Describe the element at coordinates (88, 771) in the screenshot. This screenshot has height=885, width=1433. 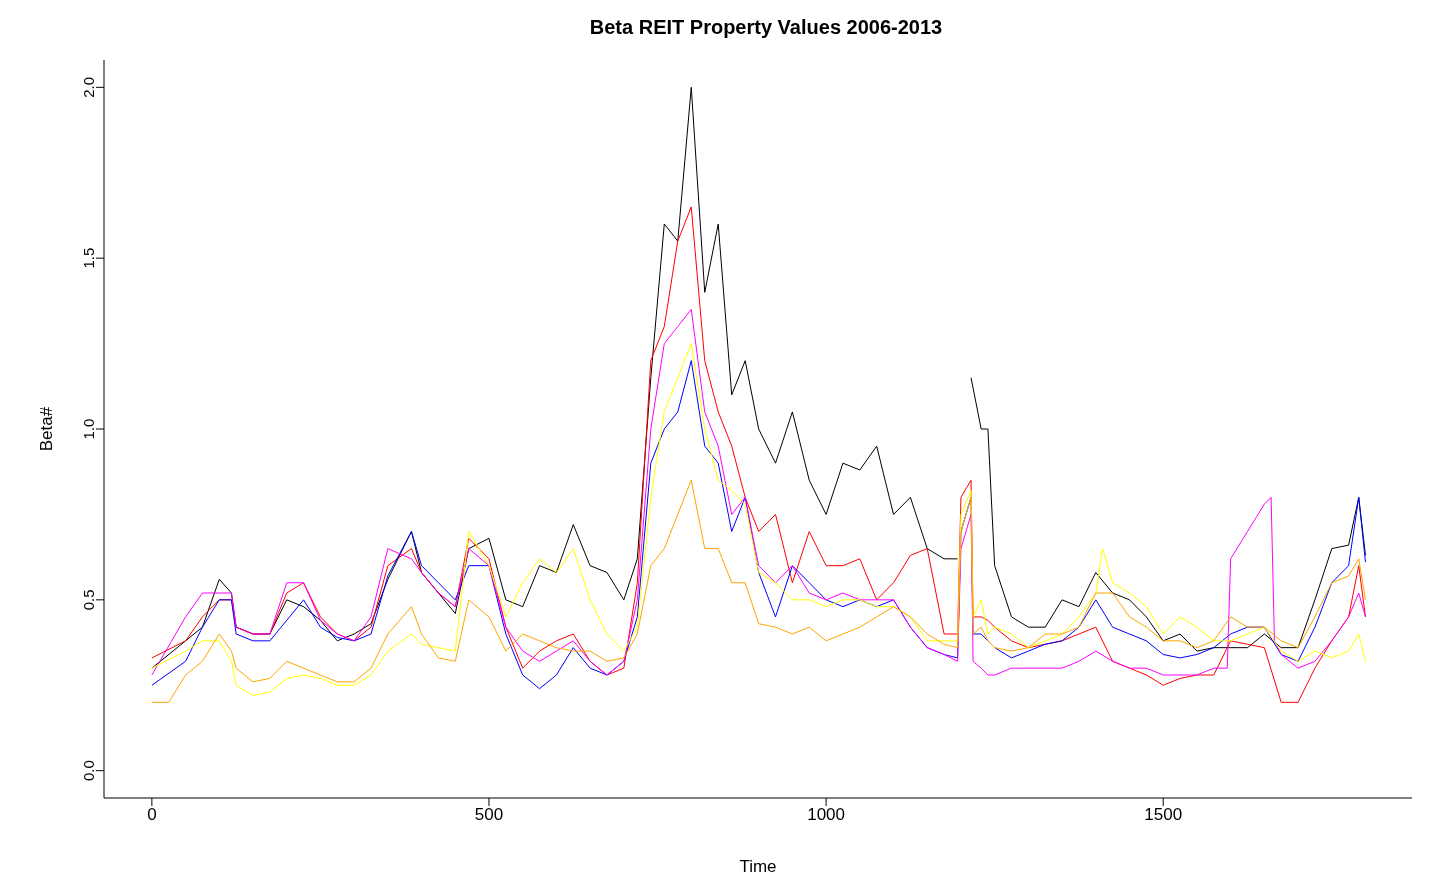
I see `y-tick-label: 0.0` at that location.